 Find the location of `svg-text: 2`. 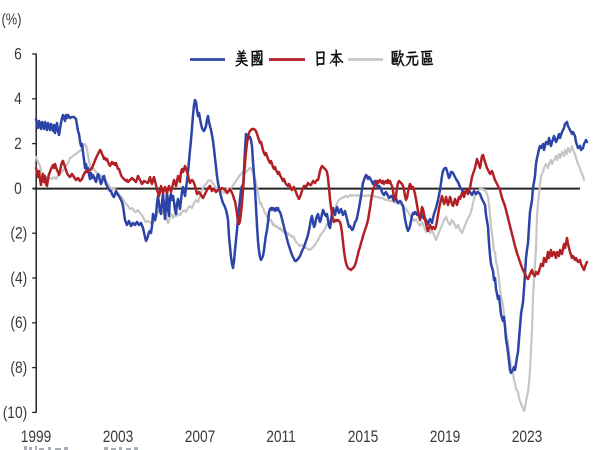

svg-text: 2 is located at coordinates (18, 144).